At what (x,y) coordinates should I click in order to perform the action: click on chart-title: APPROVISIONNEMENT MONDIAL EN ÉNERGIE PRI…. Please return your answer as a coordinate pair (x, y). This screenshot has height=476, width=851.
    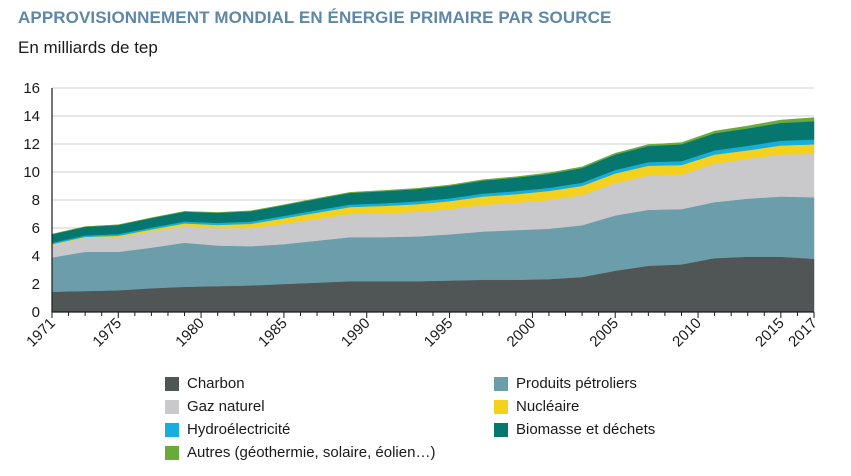
    Looking at the image, I should click on (315, 17).